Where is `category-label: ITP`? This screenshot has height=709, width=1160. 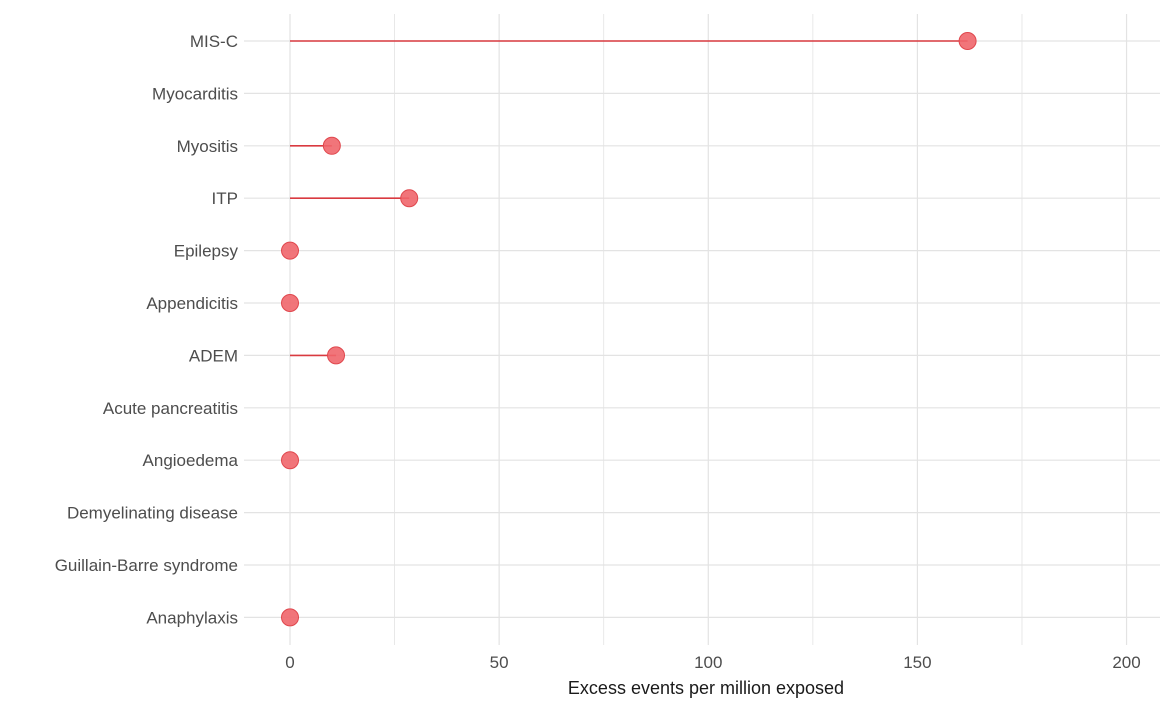
category-label: ITP is located at coordinates (225, 198).